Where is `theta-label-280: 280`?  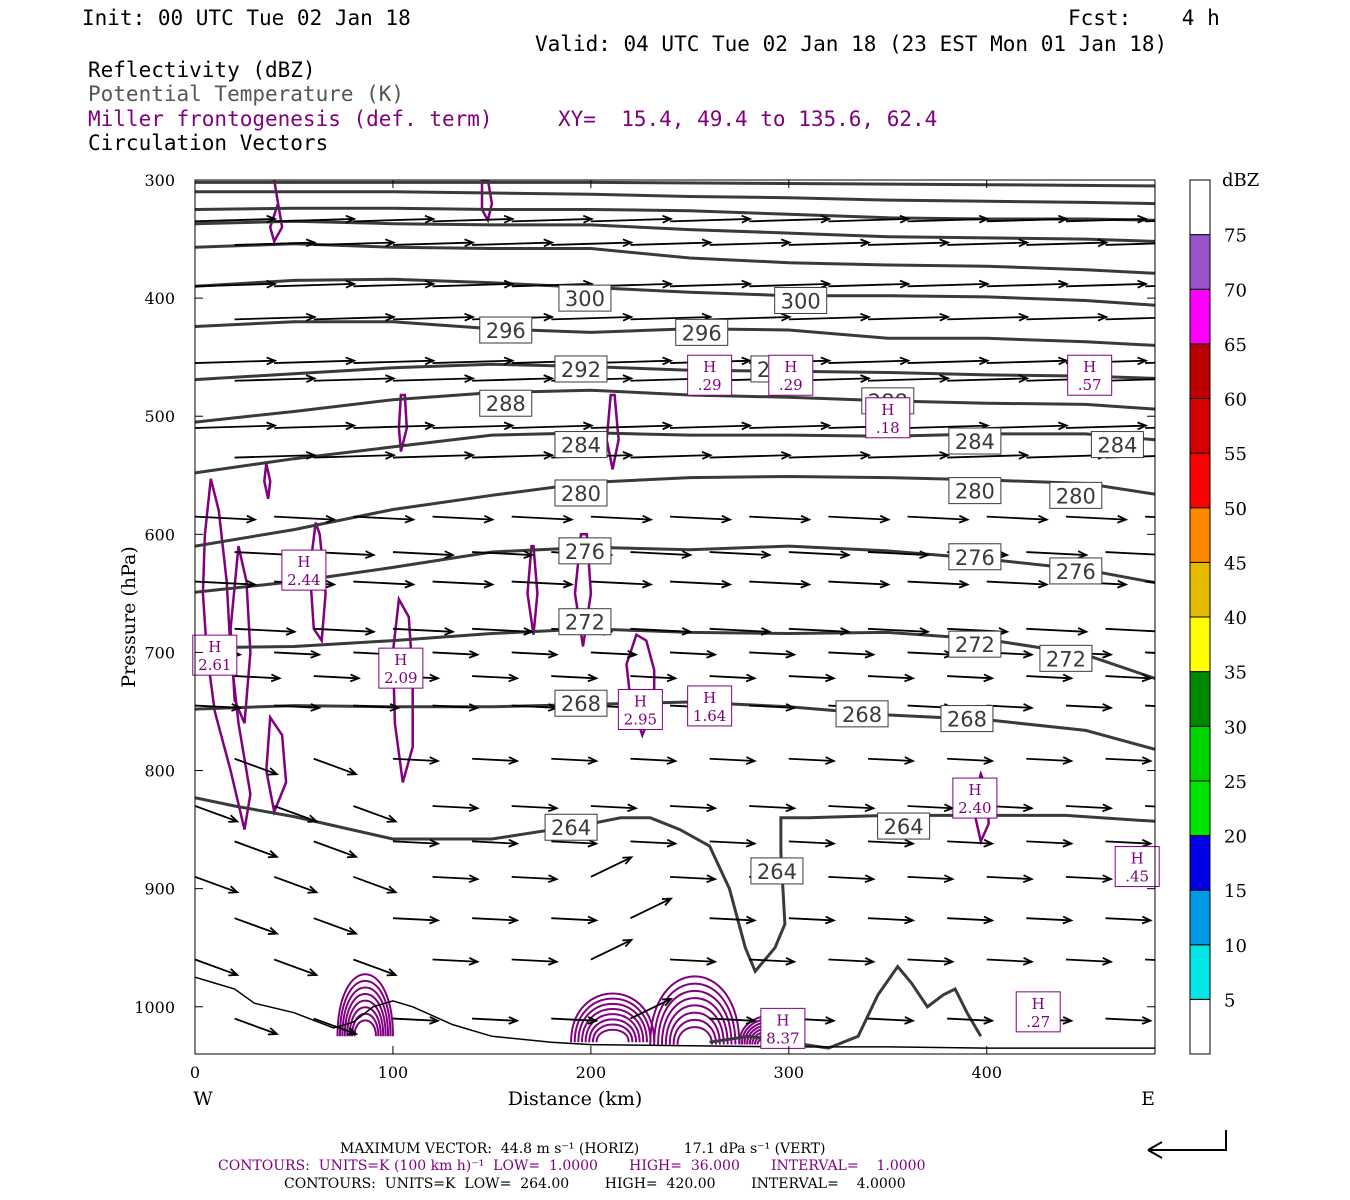 theta-label-280: 280 is located at coordinates (581, 494).